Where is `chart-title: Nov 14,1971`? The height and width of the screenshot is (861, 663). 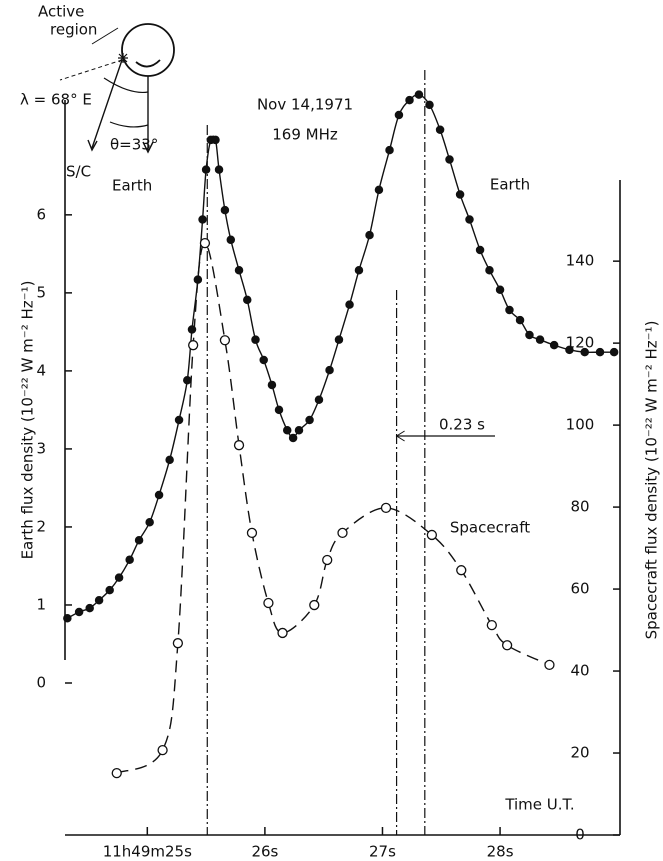 chart-title: Nov 14,1971 is located at coordinates (305, 105).